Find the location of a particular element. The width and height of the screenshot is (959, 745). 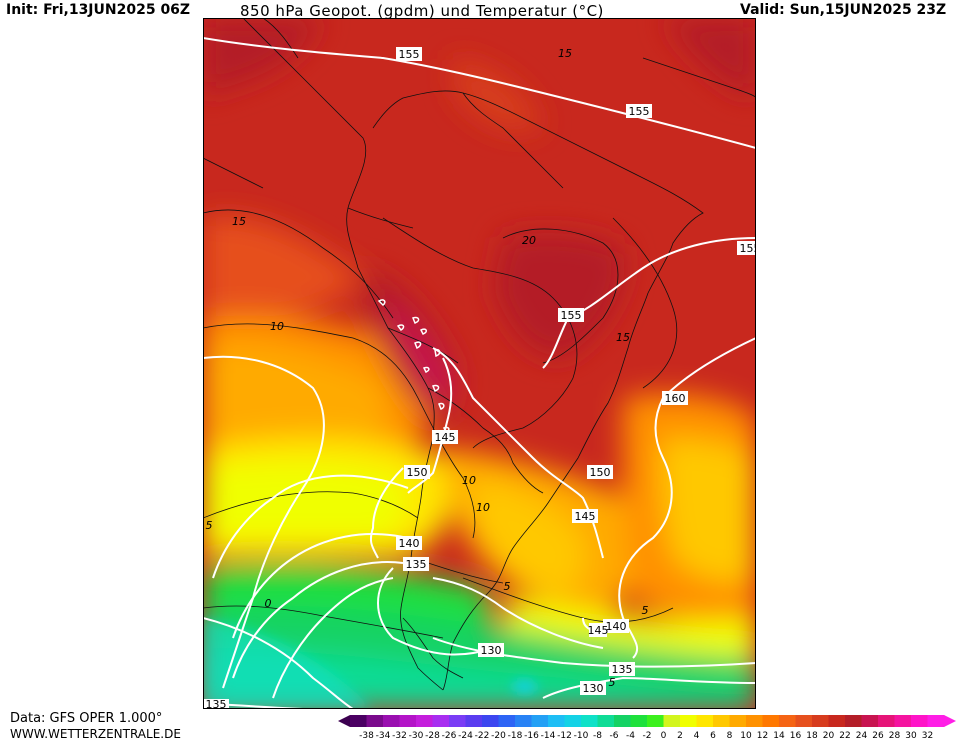

legend-tick-label: -26 is located at coordinates (449, 736).